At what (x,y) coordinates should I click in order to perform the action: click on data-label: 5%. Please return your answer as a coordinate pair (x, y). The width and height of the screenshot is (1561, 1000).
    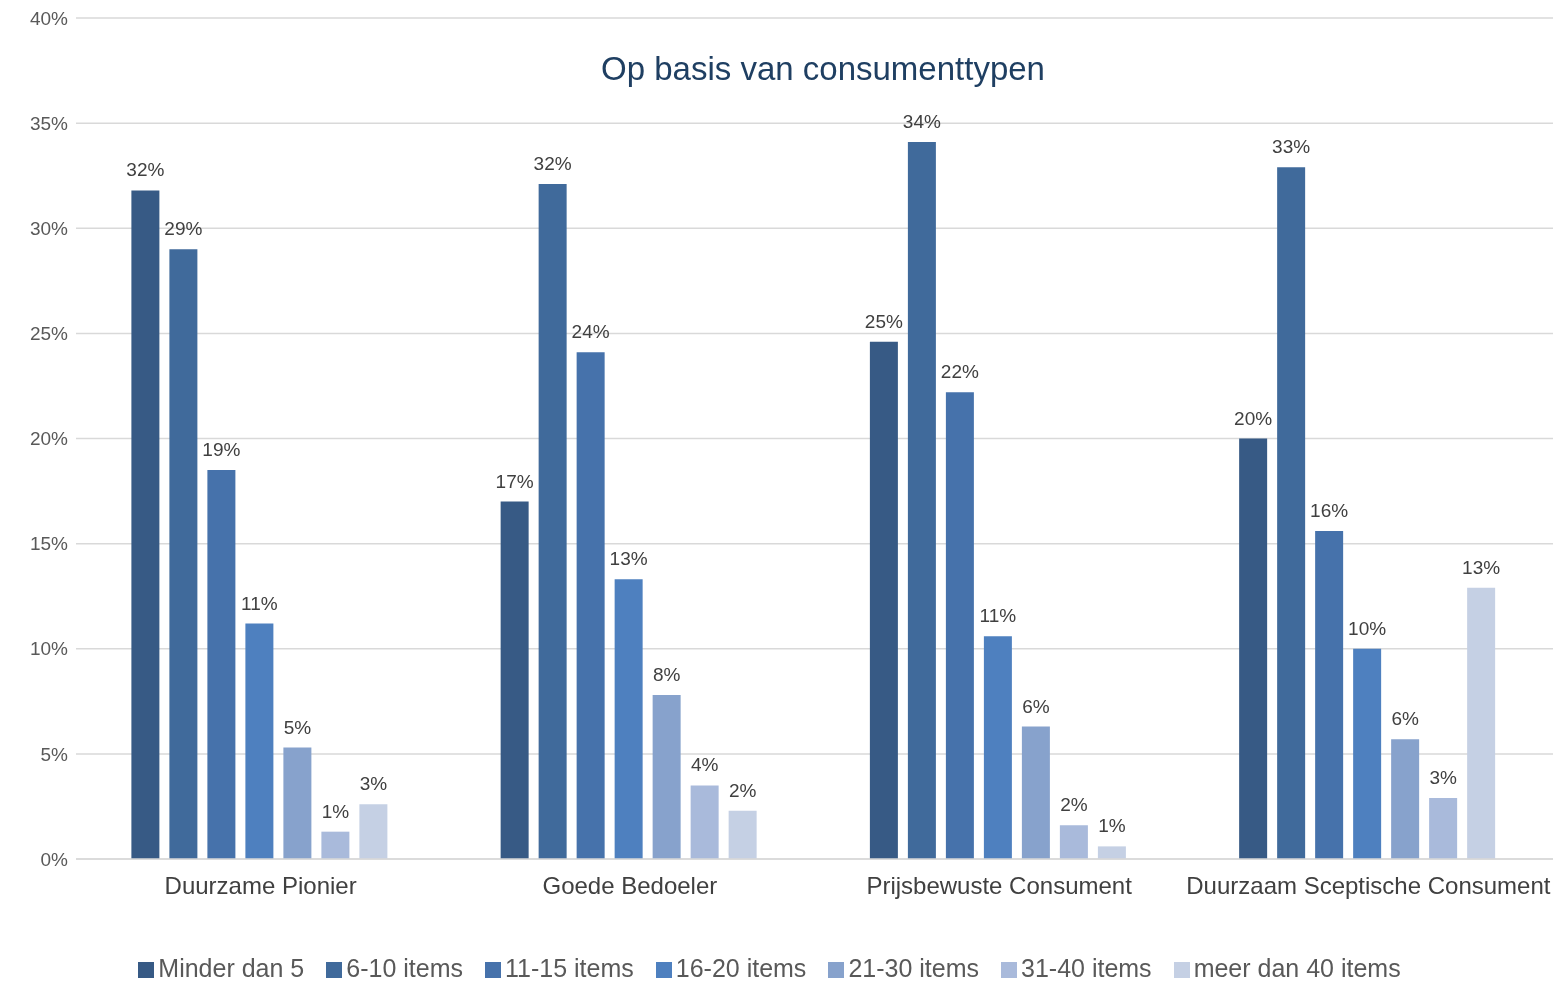
    Looking at the image, I should click on (297, 727).